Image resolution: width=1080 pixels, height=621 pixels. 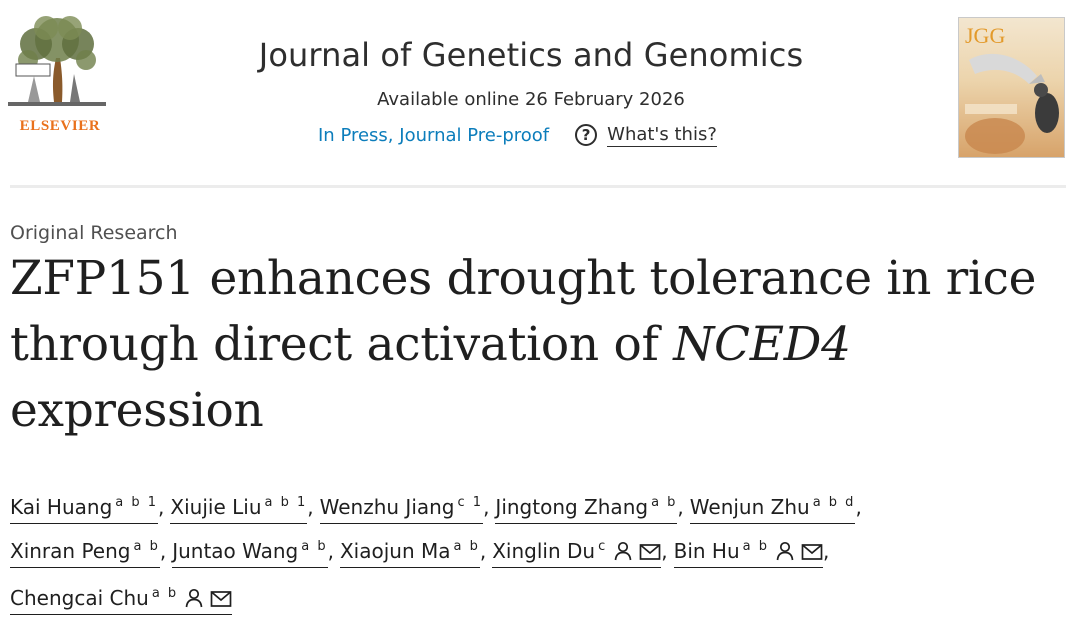 I want to click on author-name: Xinran Peng, so click(x=70, y=551).